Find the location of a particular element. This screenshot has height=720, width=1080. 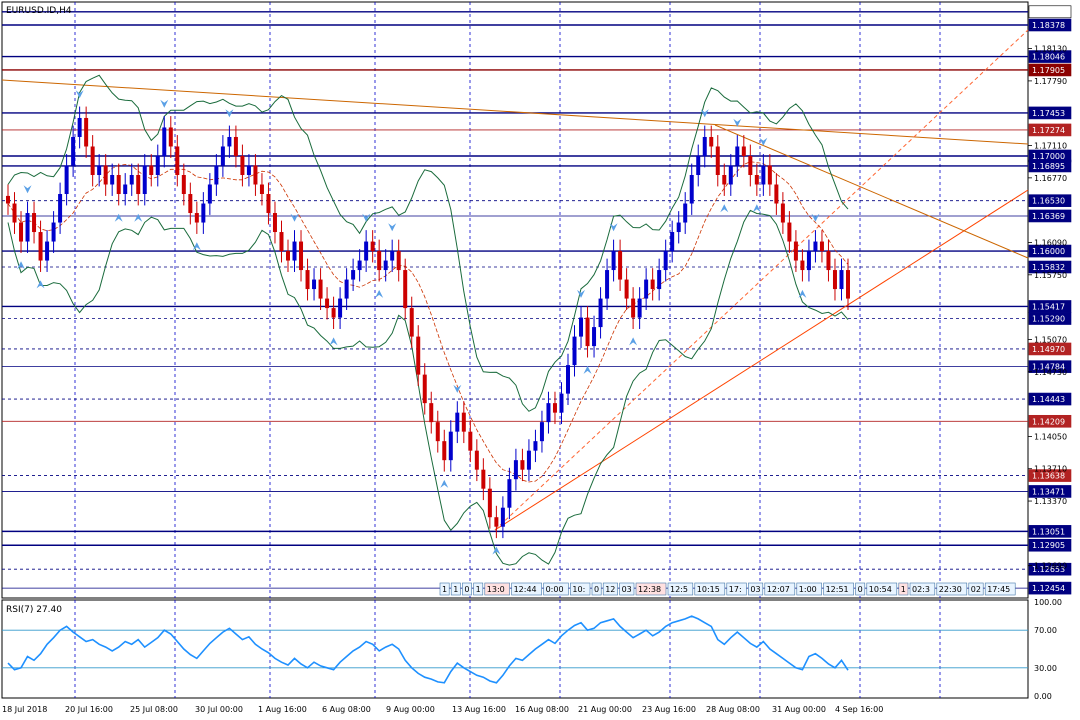

time-label-2: 25 Jul 08:00 is located at coordinates (154, 709).